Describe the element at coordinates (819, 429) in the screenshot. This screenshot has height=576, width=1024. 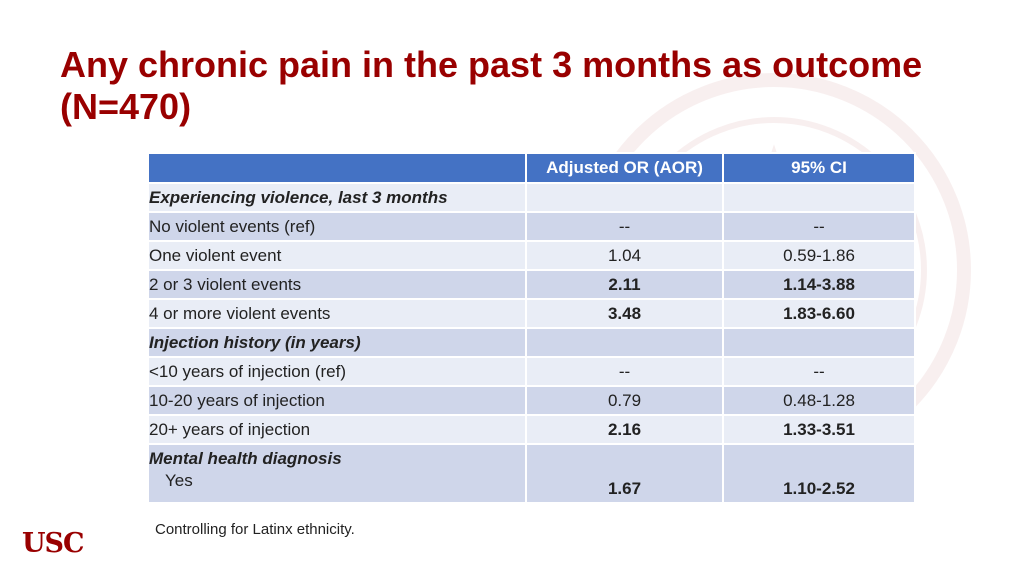
I see `ci-cell: 1.33-3.51` at that location.